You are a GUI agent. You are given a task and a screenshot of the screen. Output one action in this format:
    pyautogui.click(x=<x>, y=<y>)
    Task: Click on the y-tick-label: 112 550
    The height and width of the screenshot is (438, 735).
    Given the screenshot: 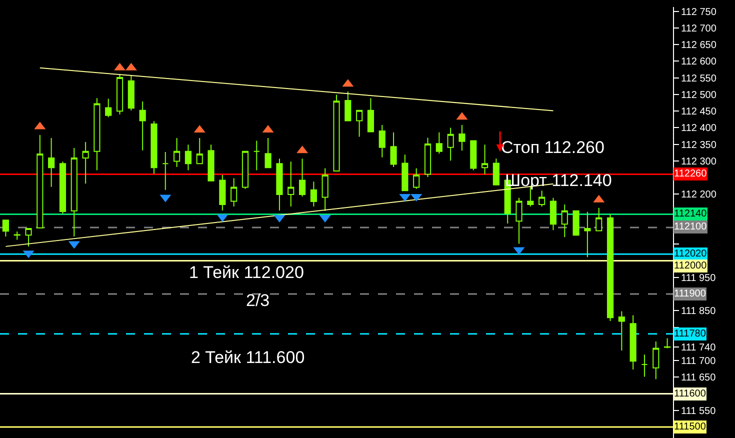 What is the action you would take?
    pyautogui.click(x=699, y=78)
    